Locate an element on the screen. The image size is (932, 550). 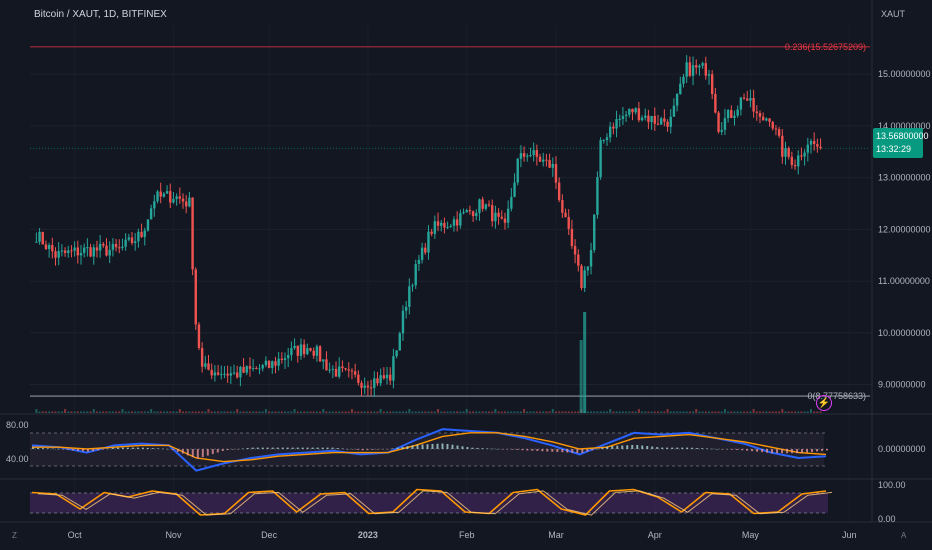
time-axis: Oct Nov Dec 2023 Feb Mar Apr May Jun is located at coordinates (462, 535).